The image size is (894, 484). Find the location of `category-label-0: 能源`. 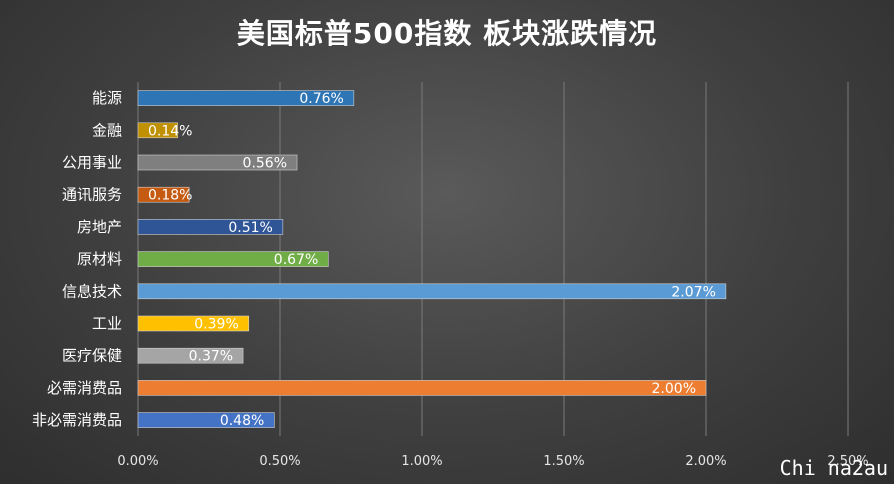

category-label-0: 能源 is located at coordinates (107, 98).